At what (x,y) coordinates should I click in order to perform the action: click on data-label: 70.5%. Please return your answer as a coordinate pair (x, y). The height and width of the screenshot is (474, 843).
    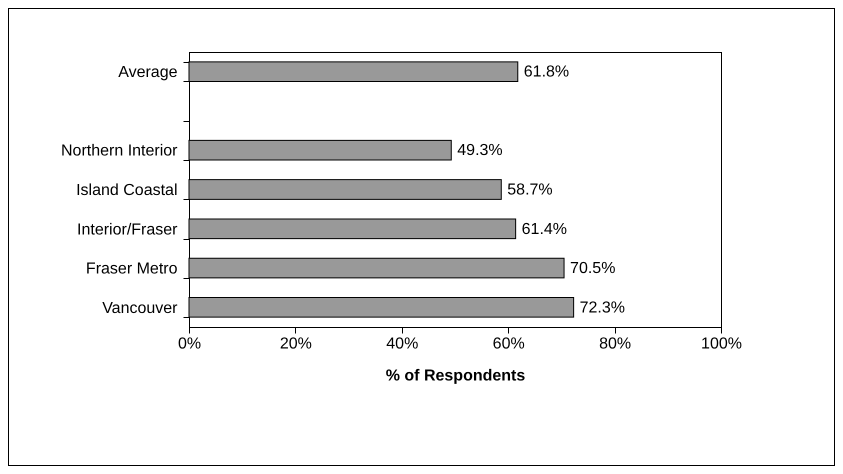
    Looking at the image, I should click on (593, 269).